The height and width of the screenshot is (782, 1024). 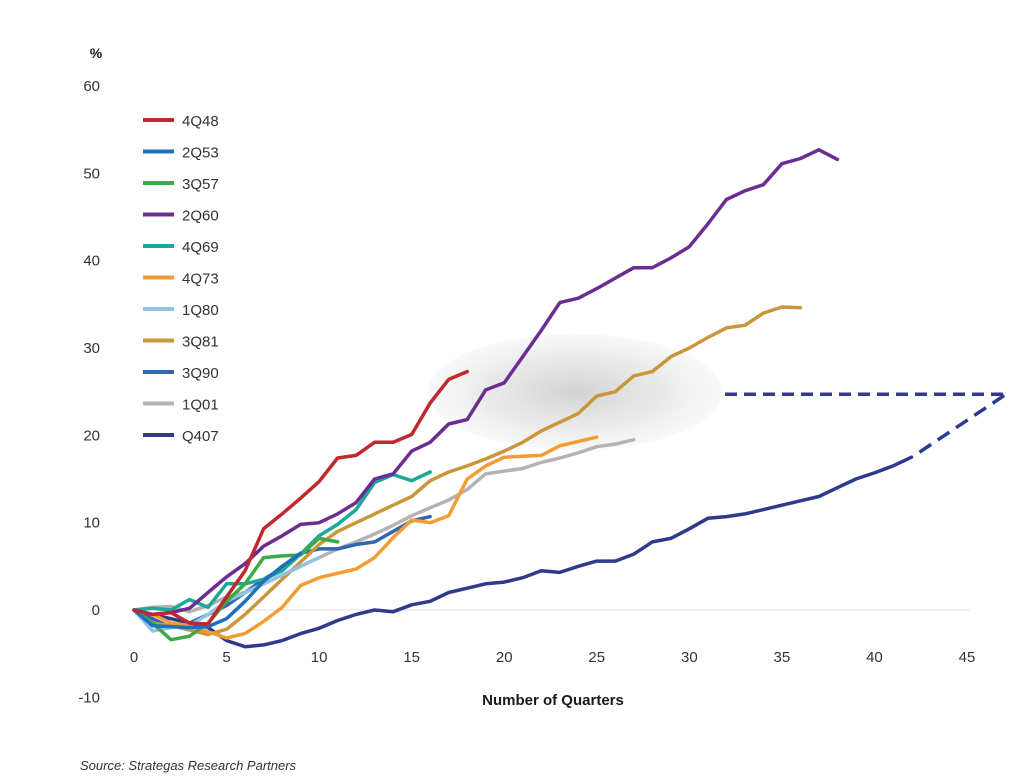 I want to click on q407-projection-line, so click(x=962, y=423).